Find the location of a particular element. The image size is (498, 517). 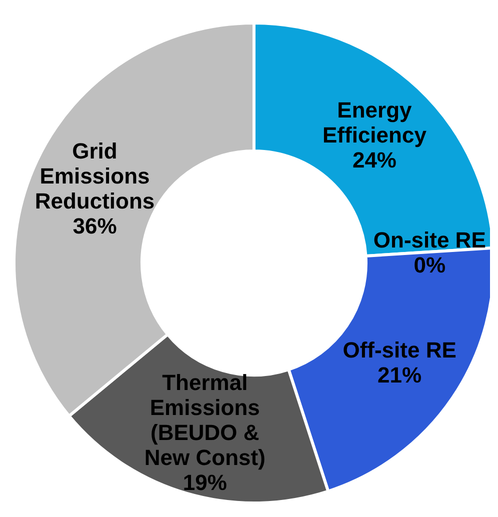

data-label: 24% is located at coordinates (374, 159).